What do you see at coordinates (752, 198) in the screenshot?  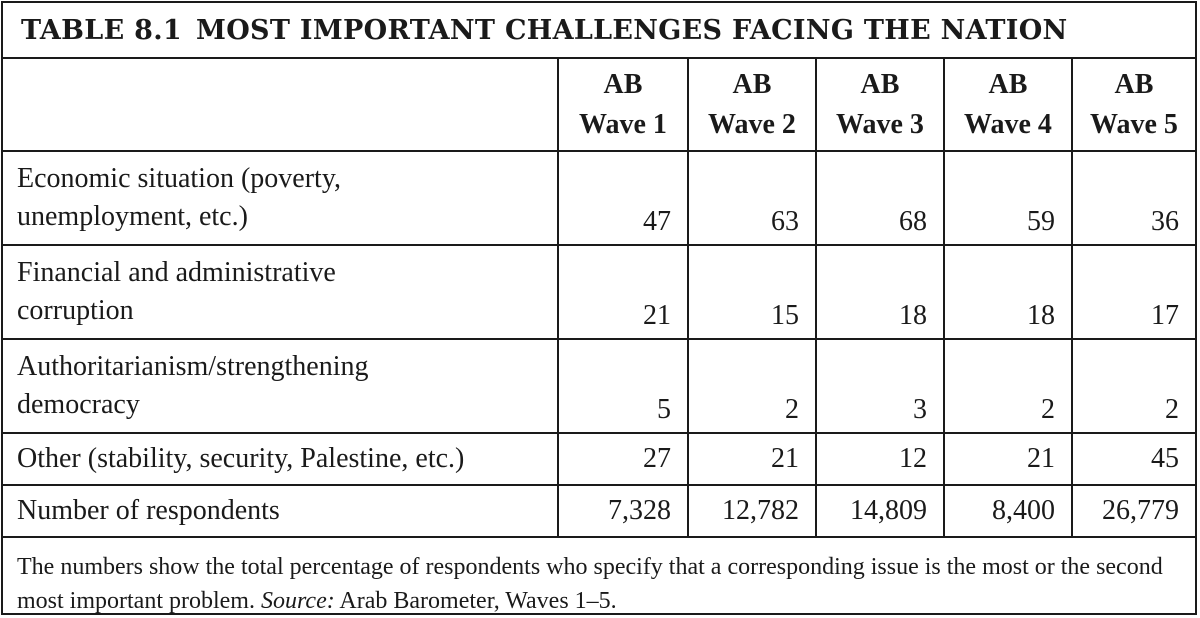 I see `cell-value: 63` at bounding box center [752, 198].